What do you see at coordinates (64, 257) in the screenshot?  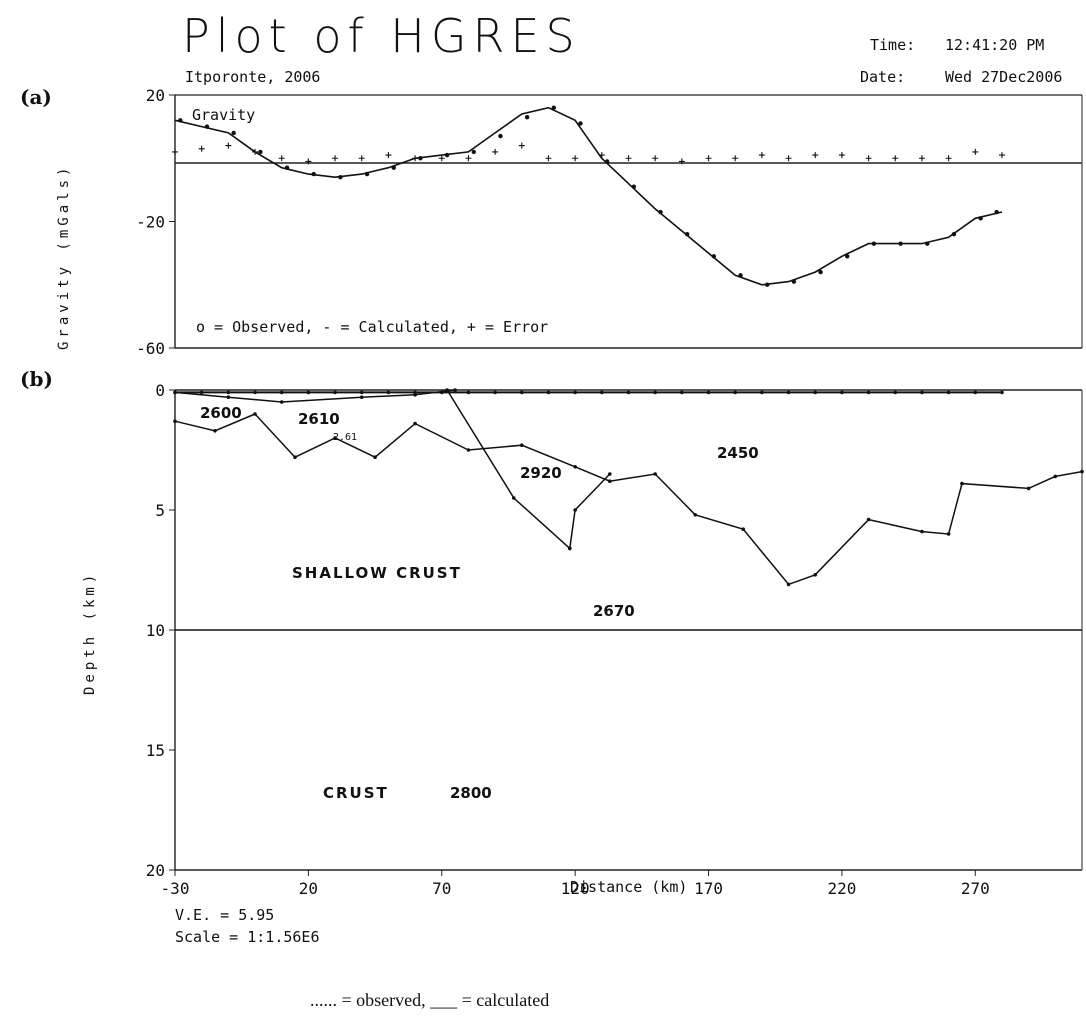 I see `gravity-ylabel: Gravity (mGals)` at bounding box center [64, 257].